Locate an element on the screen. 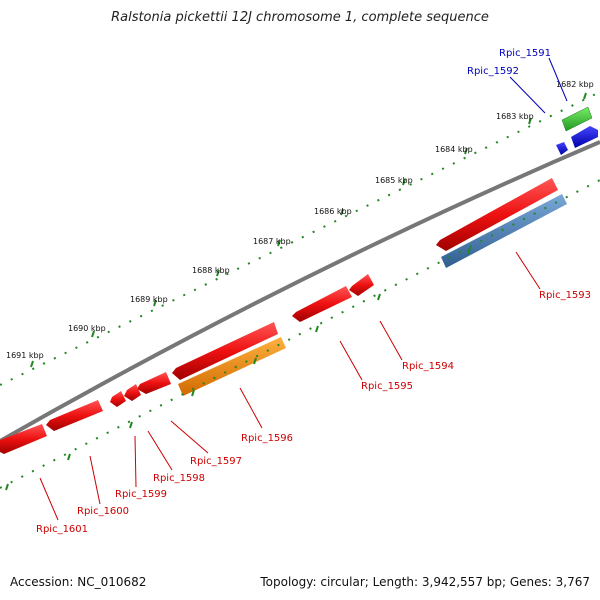 Image resolution: width=600 pixels, height=600 pixels. label-rpic-1600: Rpic_1600 is located at coordinates (103, 511).